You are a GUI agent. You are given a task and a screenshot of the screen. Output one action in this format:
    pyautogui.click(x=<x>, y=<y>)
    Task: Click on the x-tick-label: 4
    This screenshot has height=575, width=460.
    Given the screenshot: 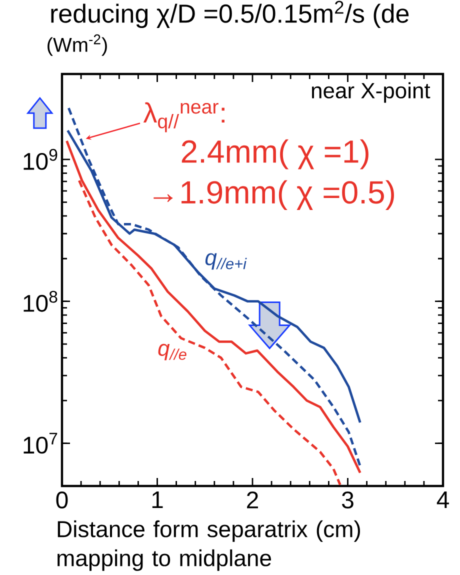 What is the action you would take?
    pyautogui.click(x=442, y=500)
    